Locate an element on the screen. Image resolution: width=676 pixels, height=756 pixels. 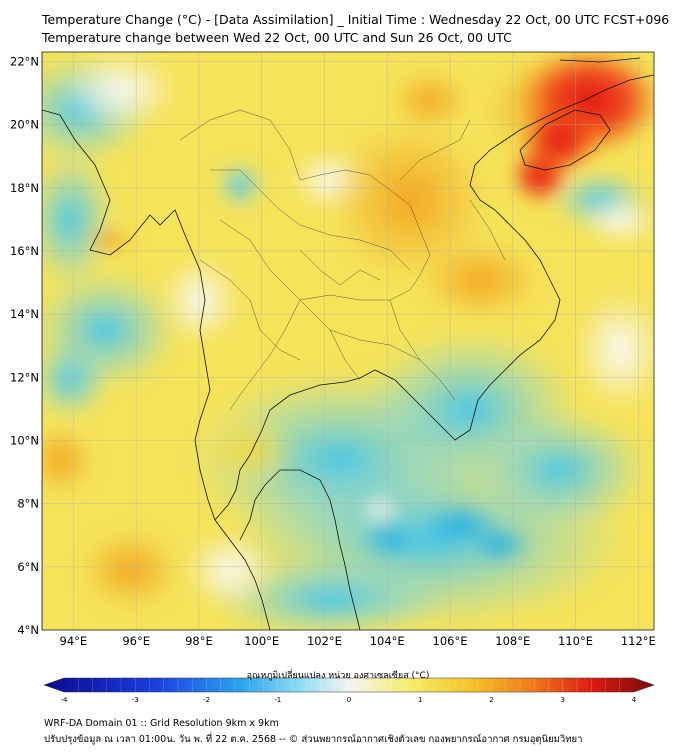
colorbar-tick-label: 1 is located at coordinates (420, 700).